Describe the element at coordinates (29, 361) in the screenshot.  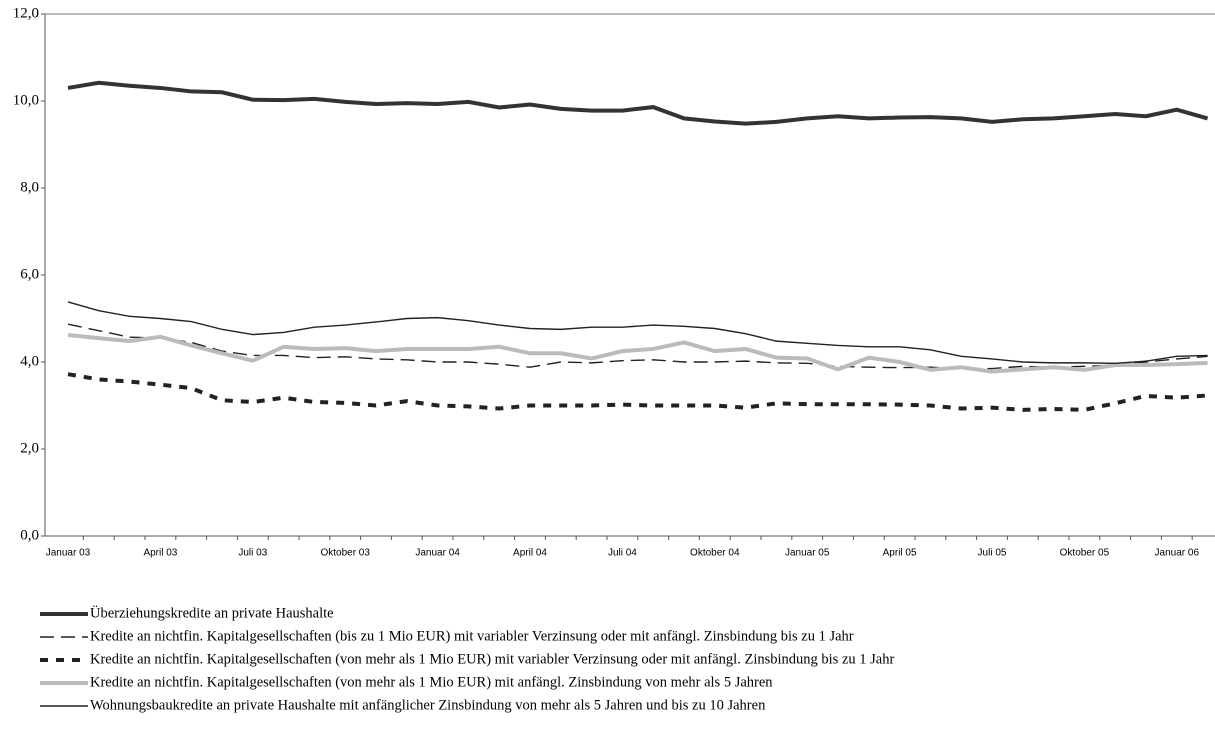
I see `y-tick-label: 4,0` at that location.